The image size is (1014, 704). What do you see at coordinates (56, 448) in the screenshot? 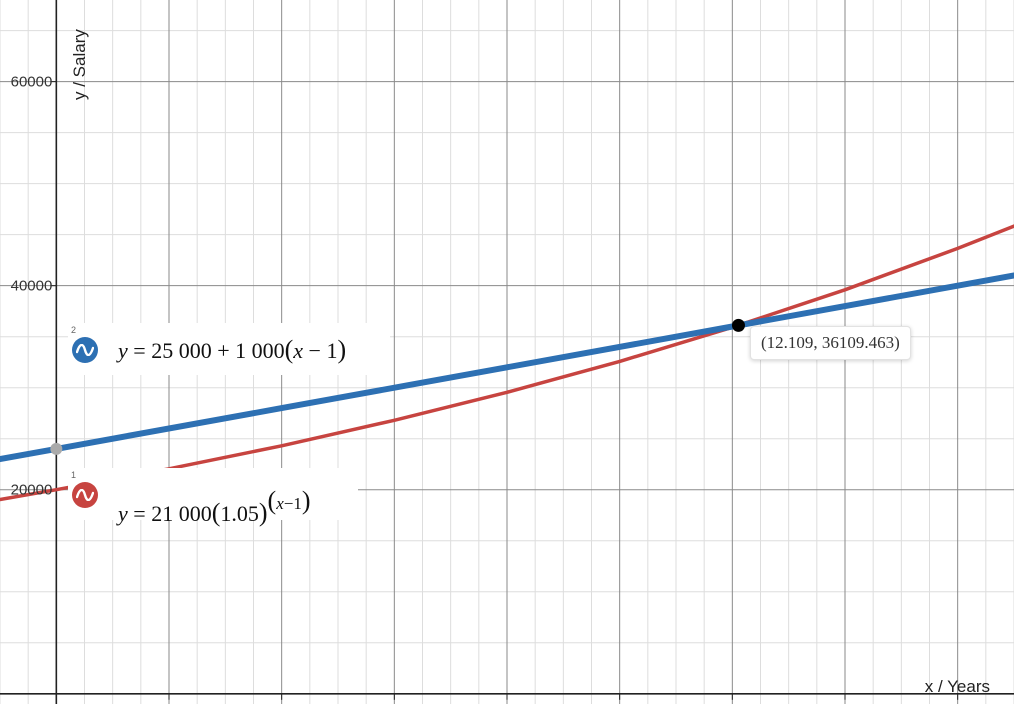
I see `y-intercept-point` at bounding box center [56, 448].